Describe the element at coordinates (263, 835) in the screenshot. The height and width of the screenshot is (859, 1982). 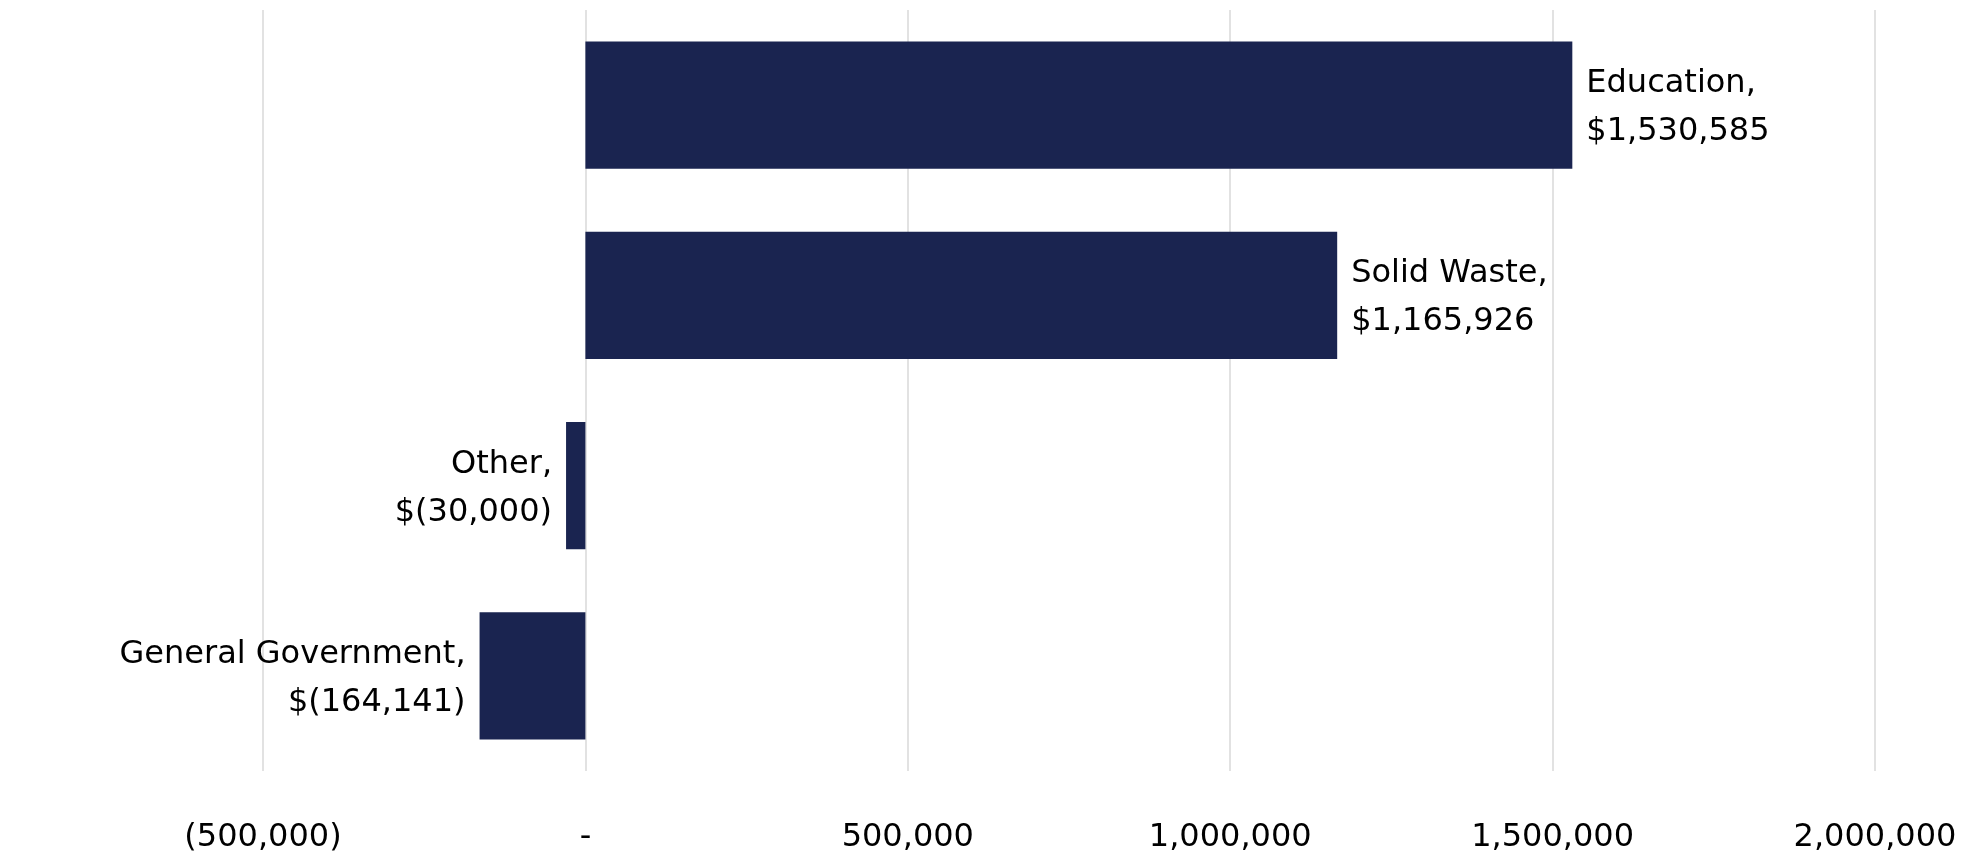
I see `x-tick-label: (500,000)` at that location.